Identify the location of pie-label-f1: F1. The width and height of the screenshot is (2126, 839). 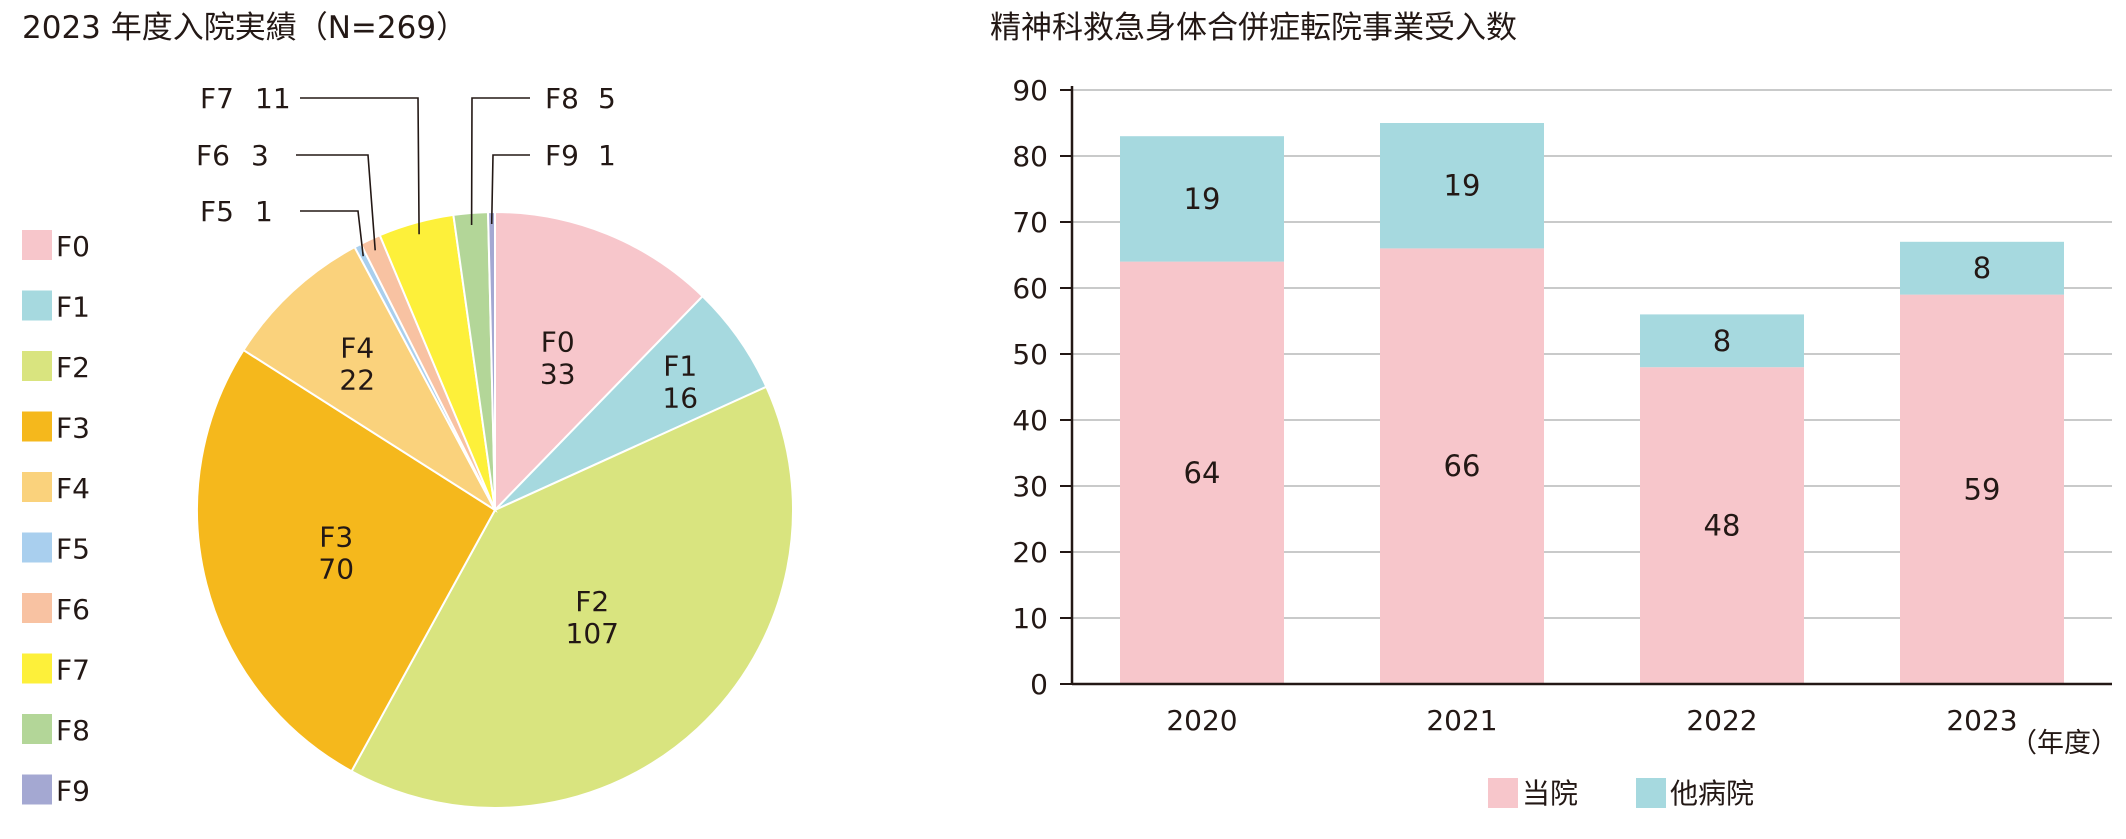
(680, 366).